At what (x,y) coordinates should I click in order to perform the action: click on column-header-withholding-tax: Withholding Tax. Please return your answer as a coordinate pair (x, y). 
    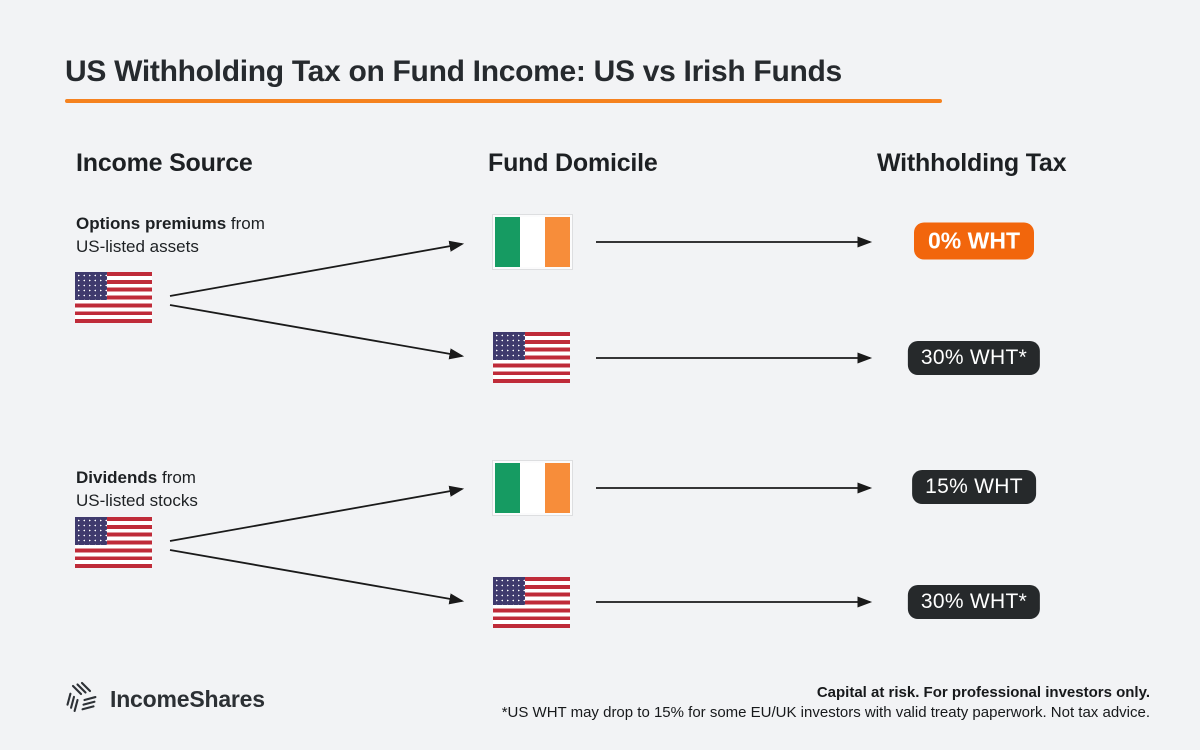
    Looking at the image, I should click on (972, 163).